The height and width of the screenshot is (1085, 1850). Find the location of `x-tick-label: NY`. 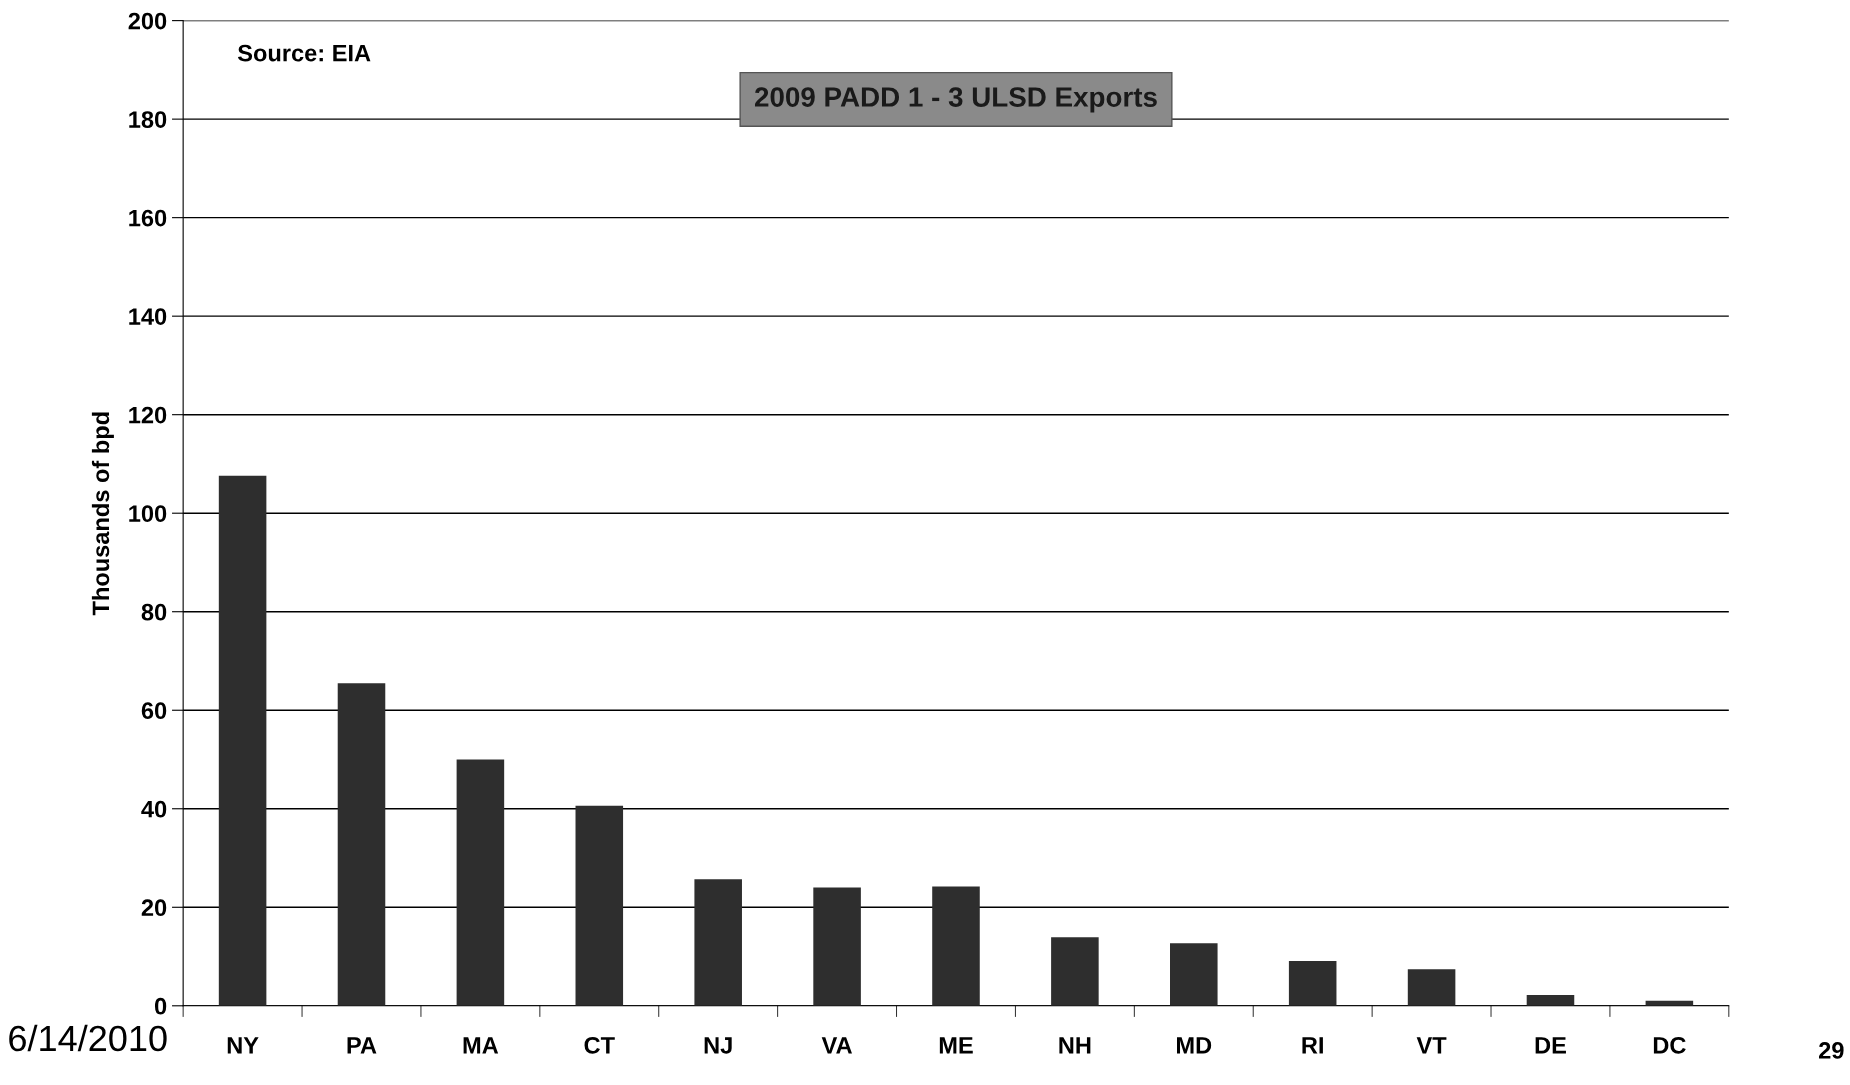

x-tick-label: NY is located at coordinates (243, 1045).